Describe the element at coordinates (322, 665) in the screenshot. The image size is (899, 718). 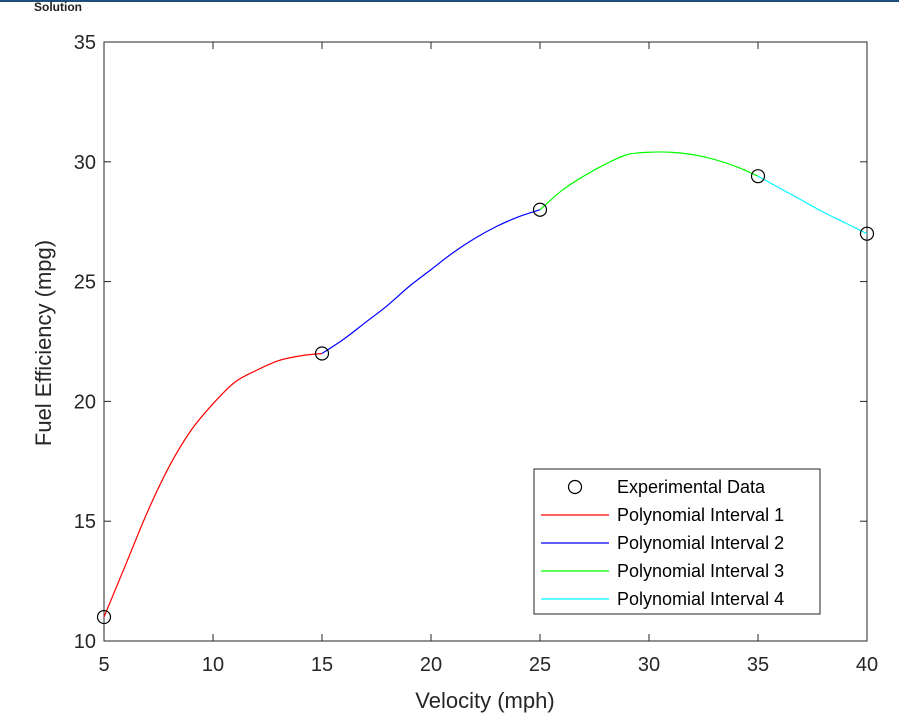
I see `x-tick-label: 15` at that location.